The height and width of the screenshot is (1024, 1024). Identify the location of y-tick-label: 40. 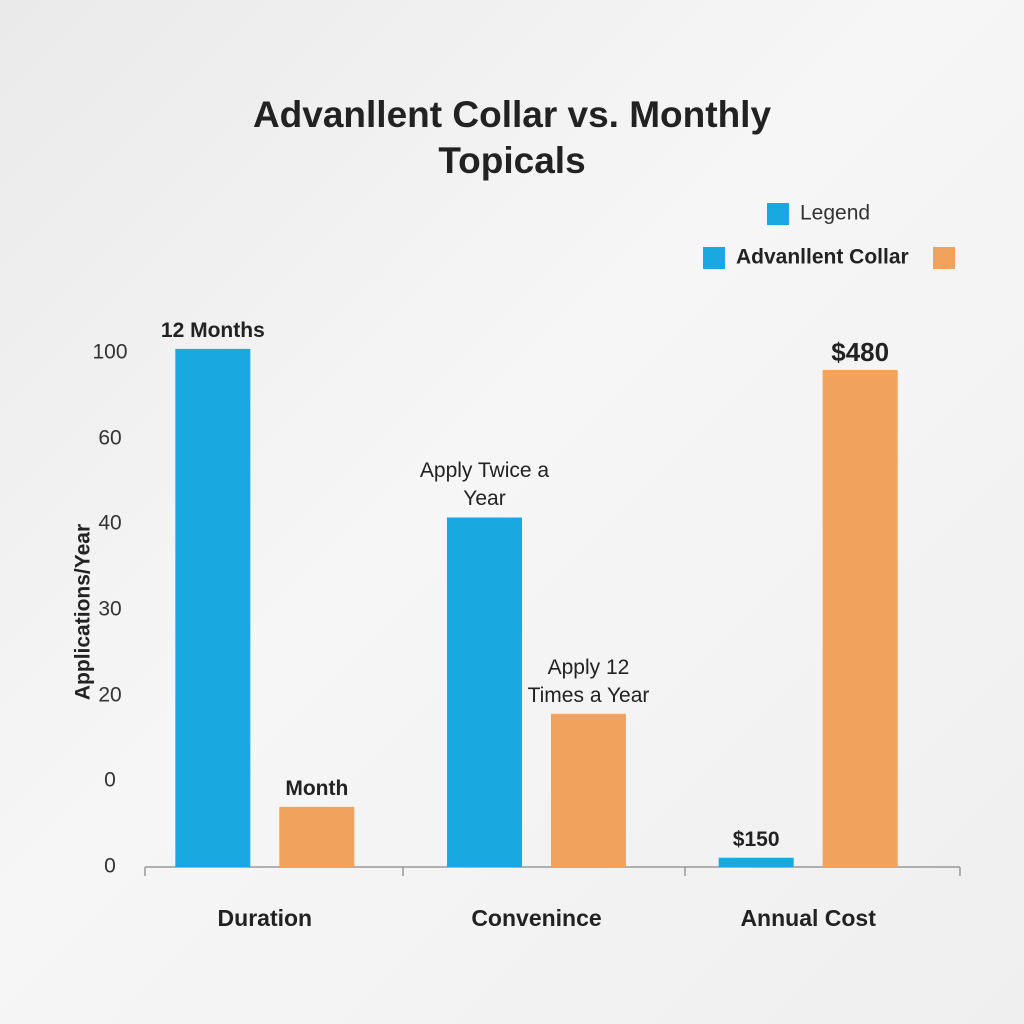
(109, 523).